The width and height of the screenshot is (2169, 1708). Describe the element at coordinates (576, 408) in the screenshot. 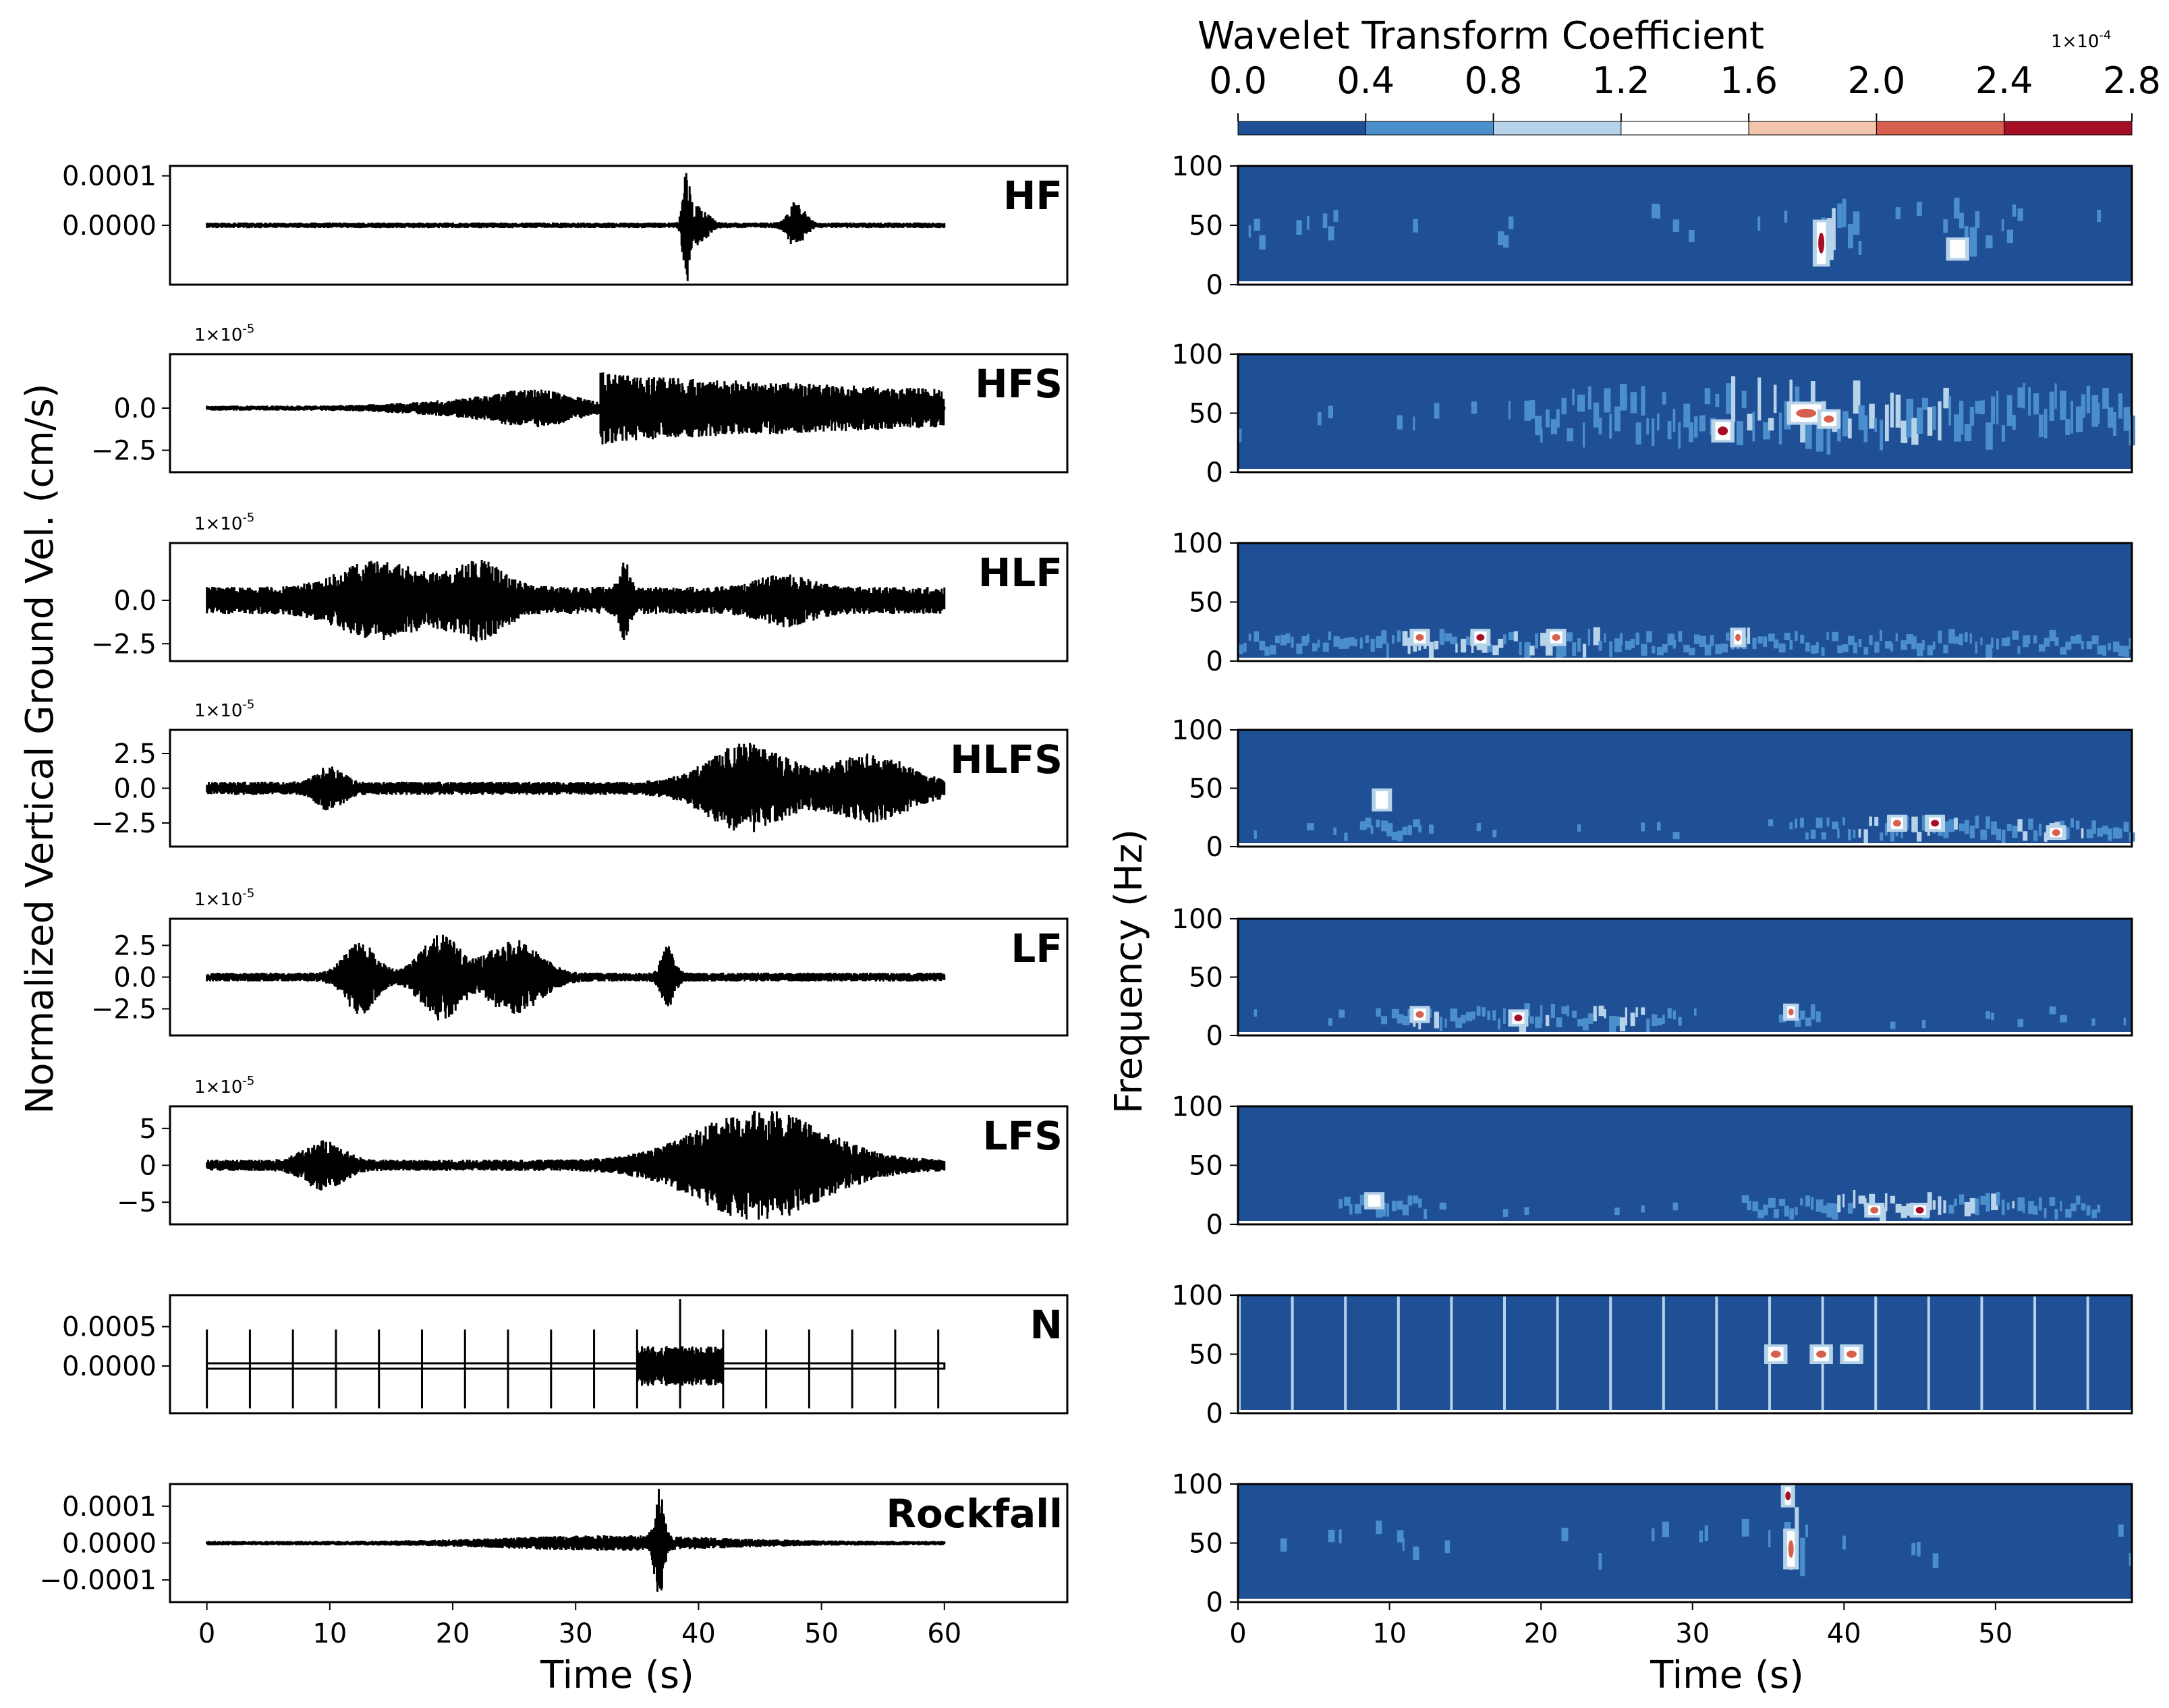

I see `waveform-trace` at that location.